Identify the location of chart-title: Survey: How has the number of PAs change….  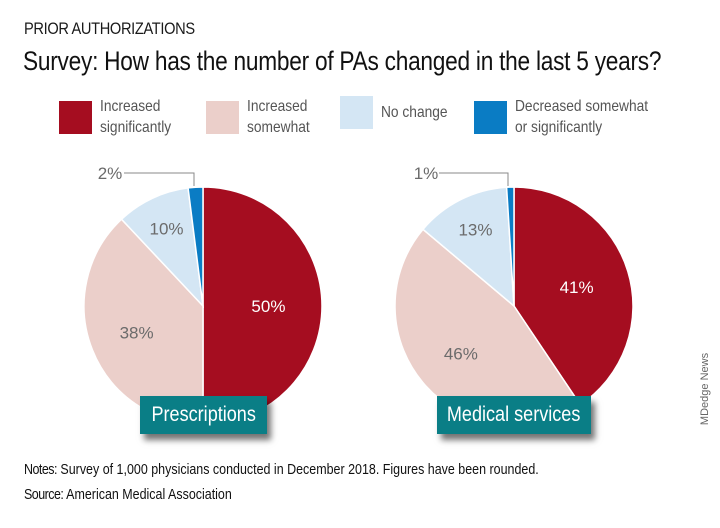
(342, 61).